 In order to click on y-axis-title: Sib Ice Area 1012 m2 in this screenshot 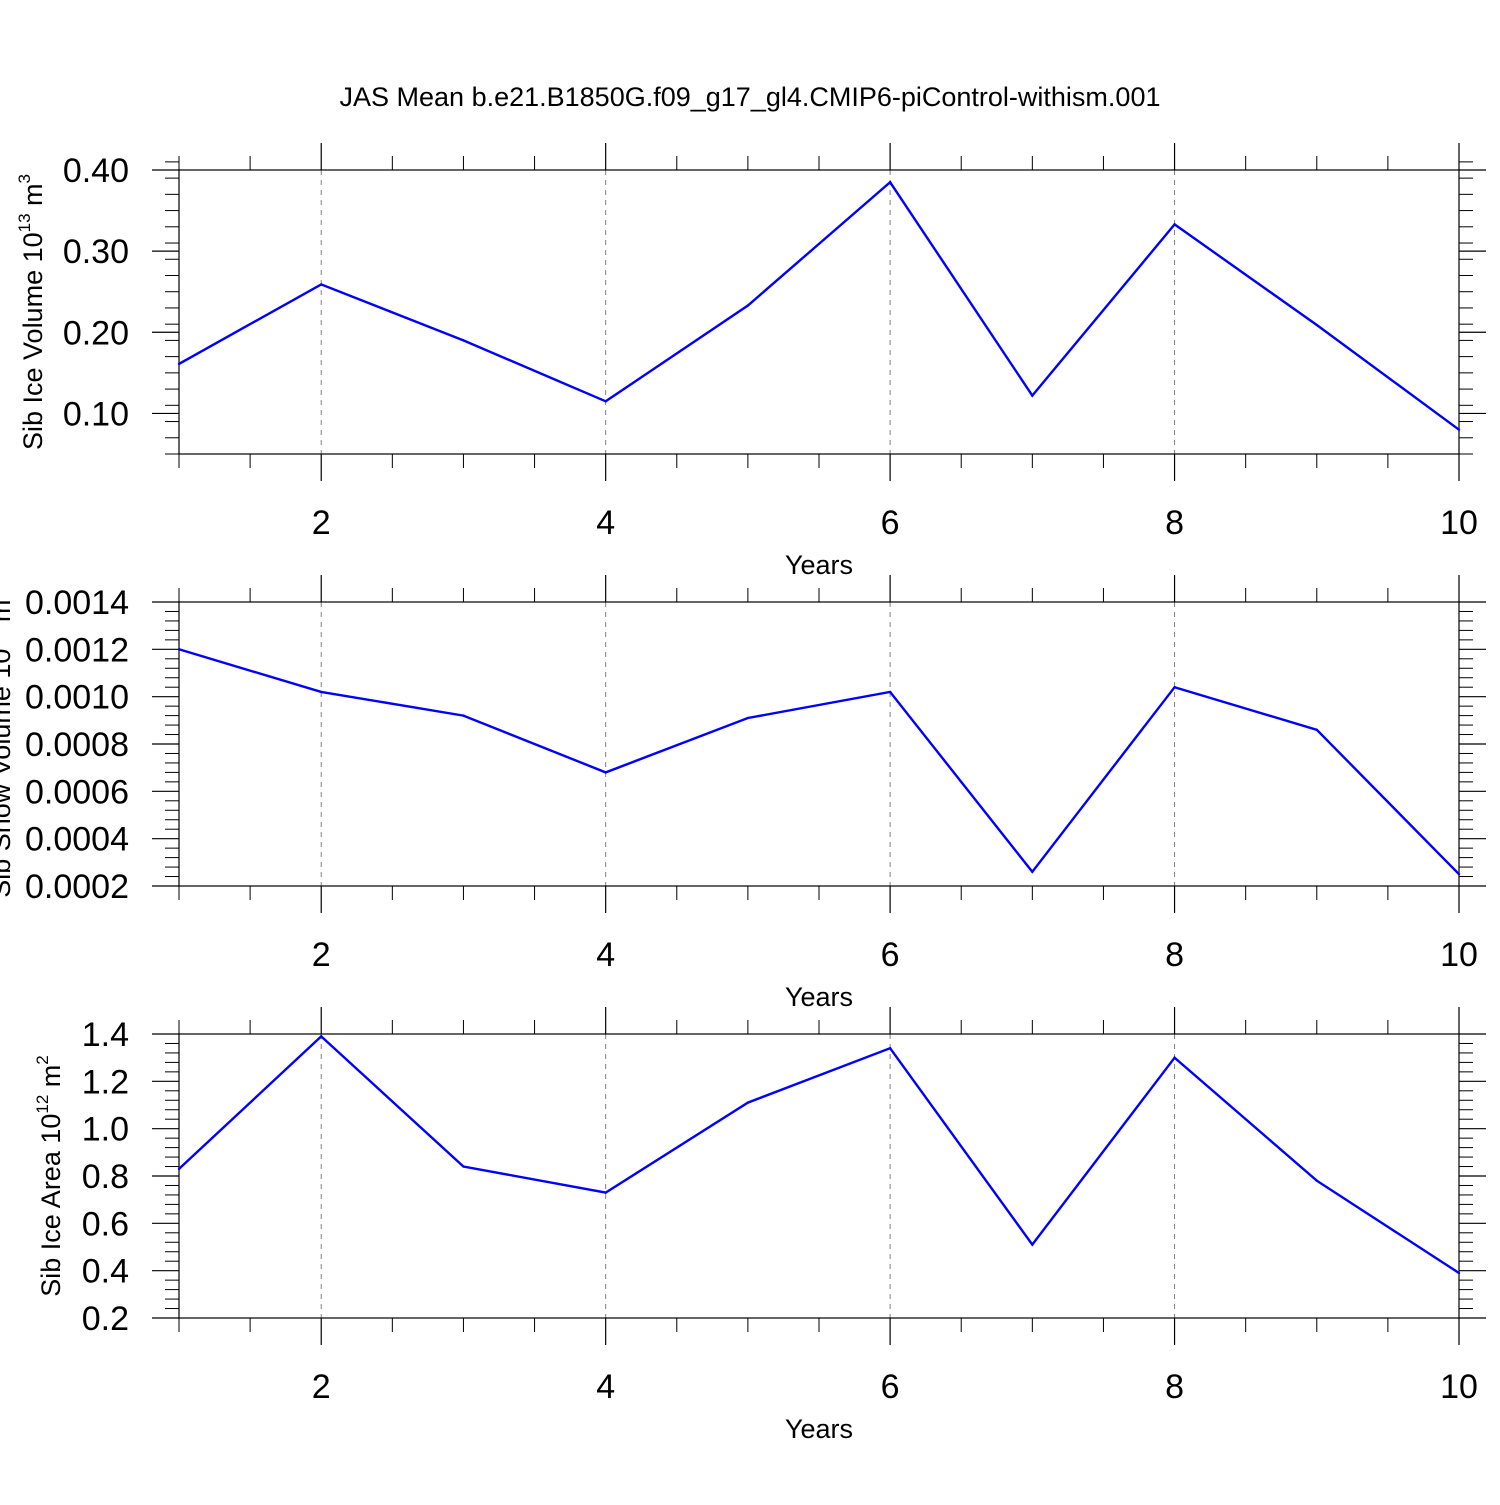, I will do `click(49, 1176)`.